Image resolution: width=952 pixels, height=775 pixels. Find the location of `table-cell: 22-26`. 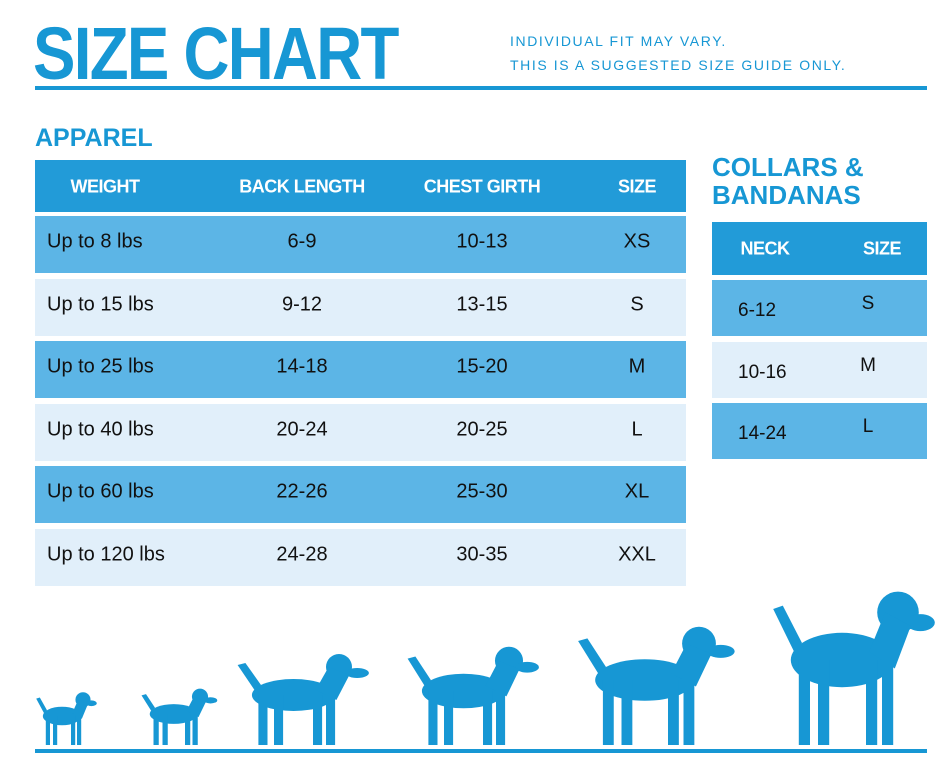

table-cell: 22-26 is located at coordinates (302, 491).